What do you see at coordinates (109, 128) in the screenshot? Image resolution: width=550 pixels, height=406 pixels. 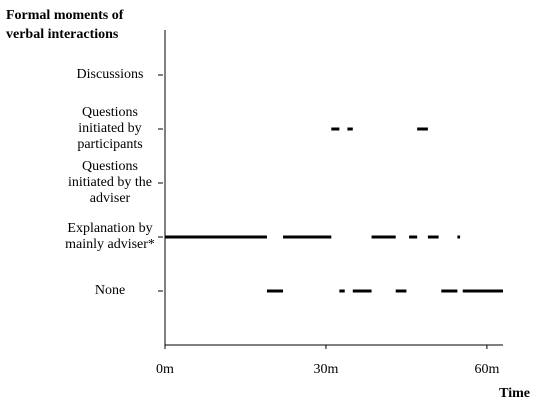 I see `y-tick-label: initiated by` at bounding box center [109, 128].